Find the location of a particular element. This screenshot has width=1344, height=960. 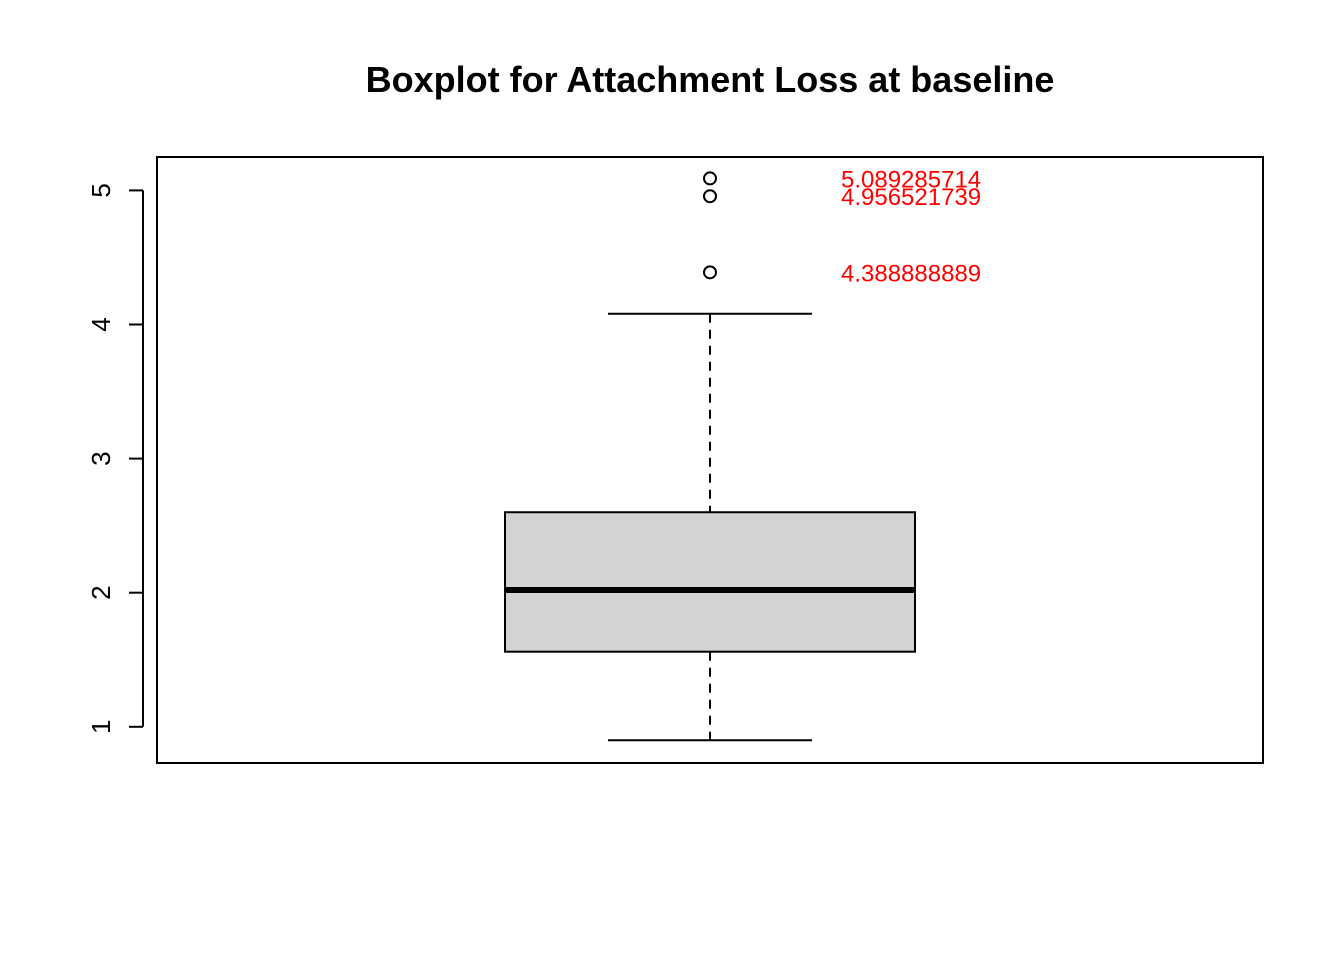

outliers is located at coordinates (710, 225).